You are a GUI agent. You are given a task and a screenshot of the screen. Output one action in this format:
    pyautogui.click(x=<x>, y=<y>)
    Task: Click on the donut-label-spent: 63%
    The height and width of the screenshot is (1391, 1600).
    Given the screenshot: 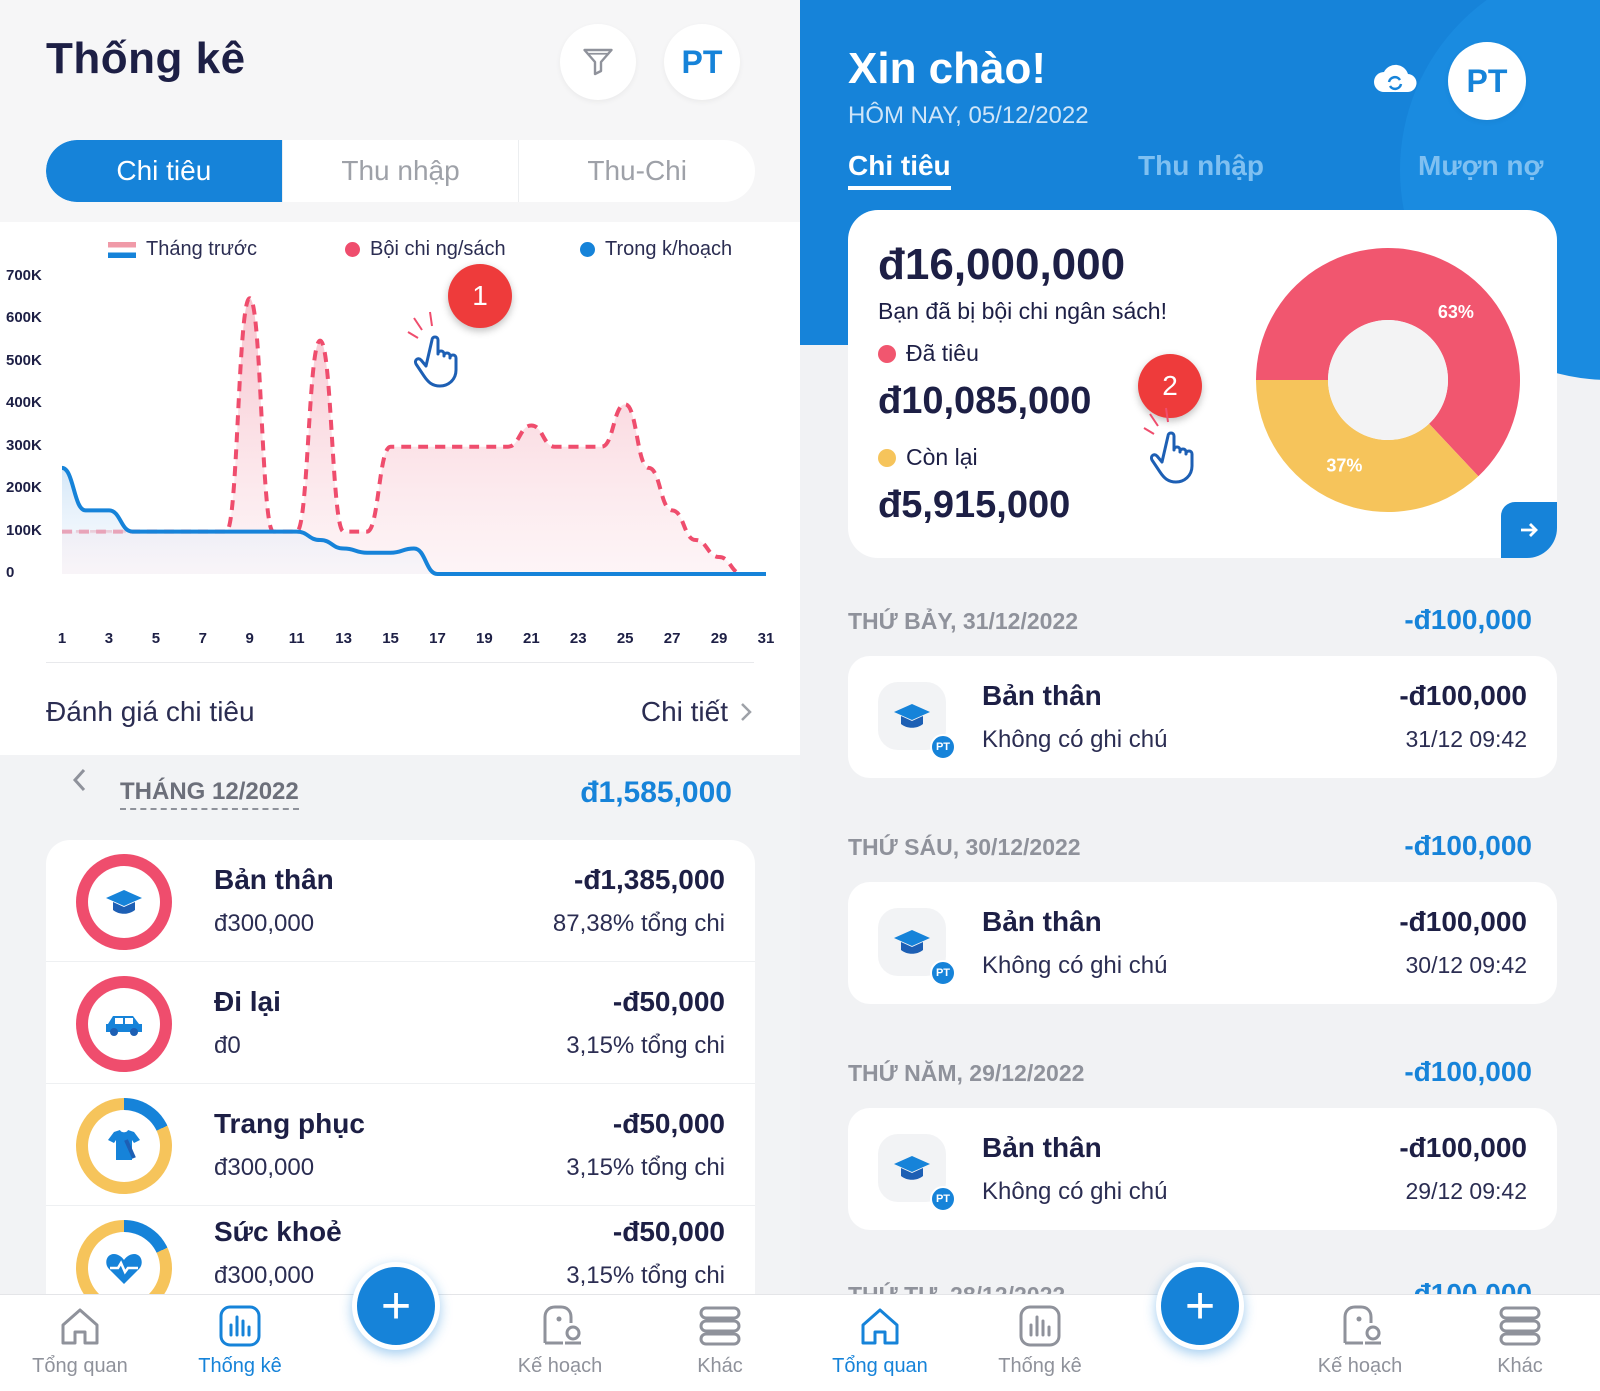 What is the action you would take?
    pyautogui.click(x=1456, y=312)
    